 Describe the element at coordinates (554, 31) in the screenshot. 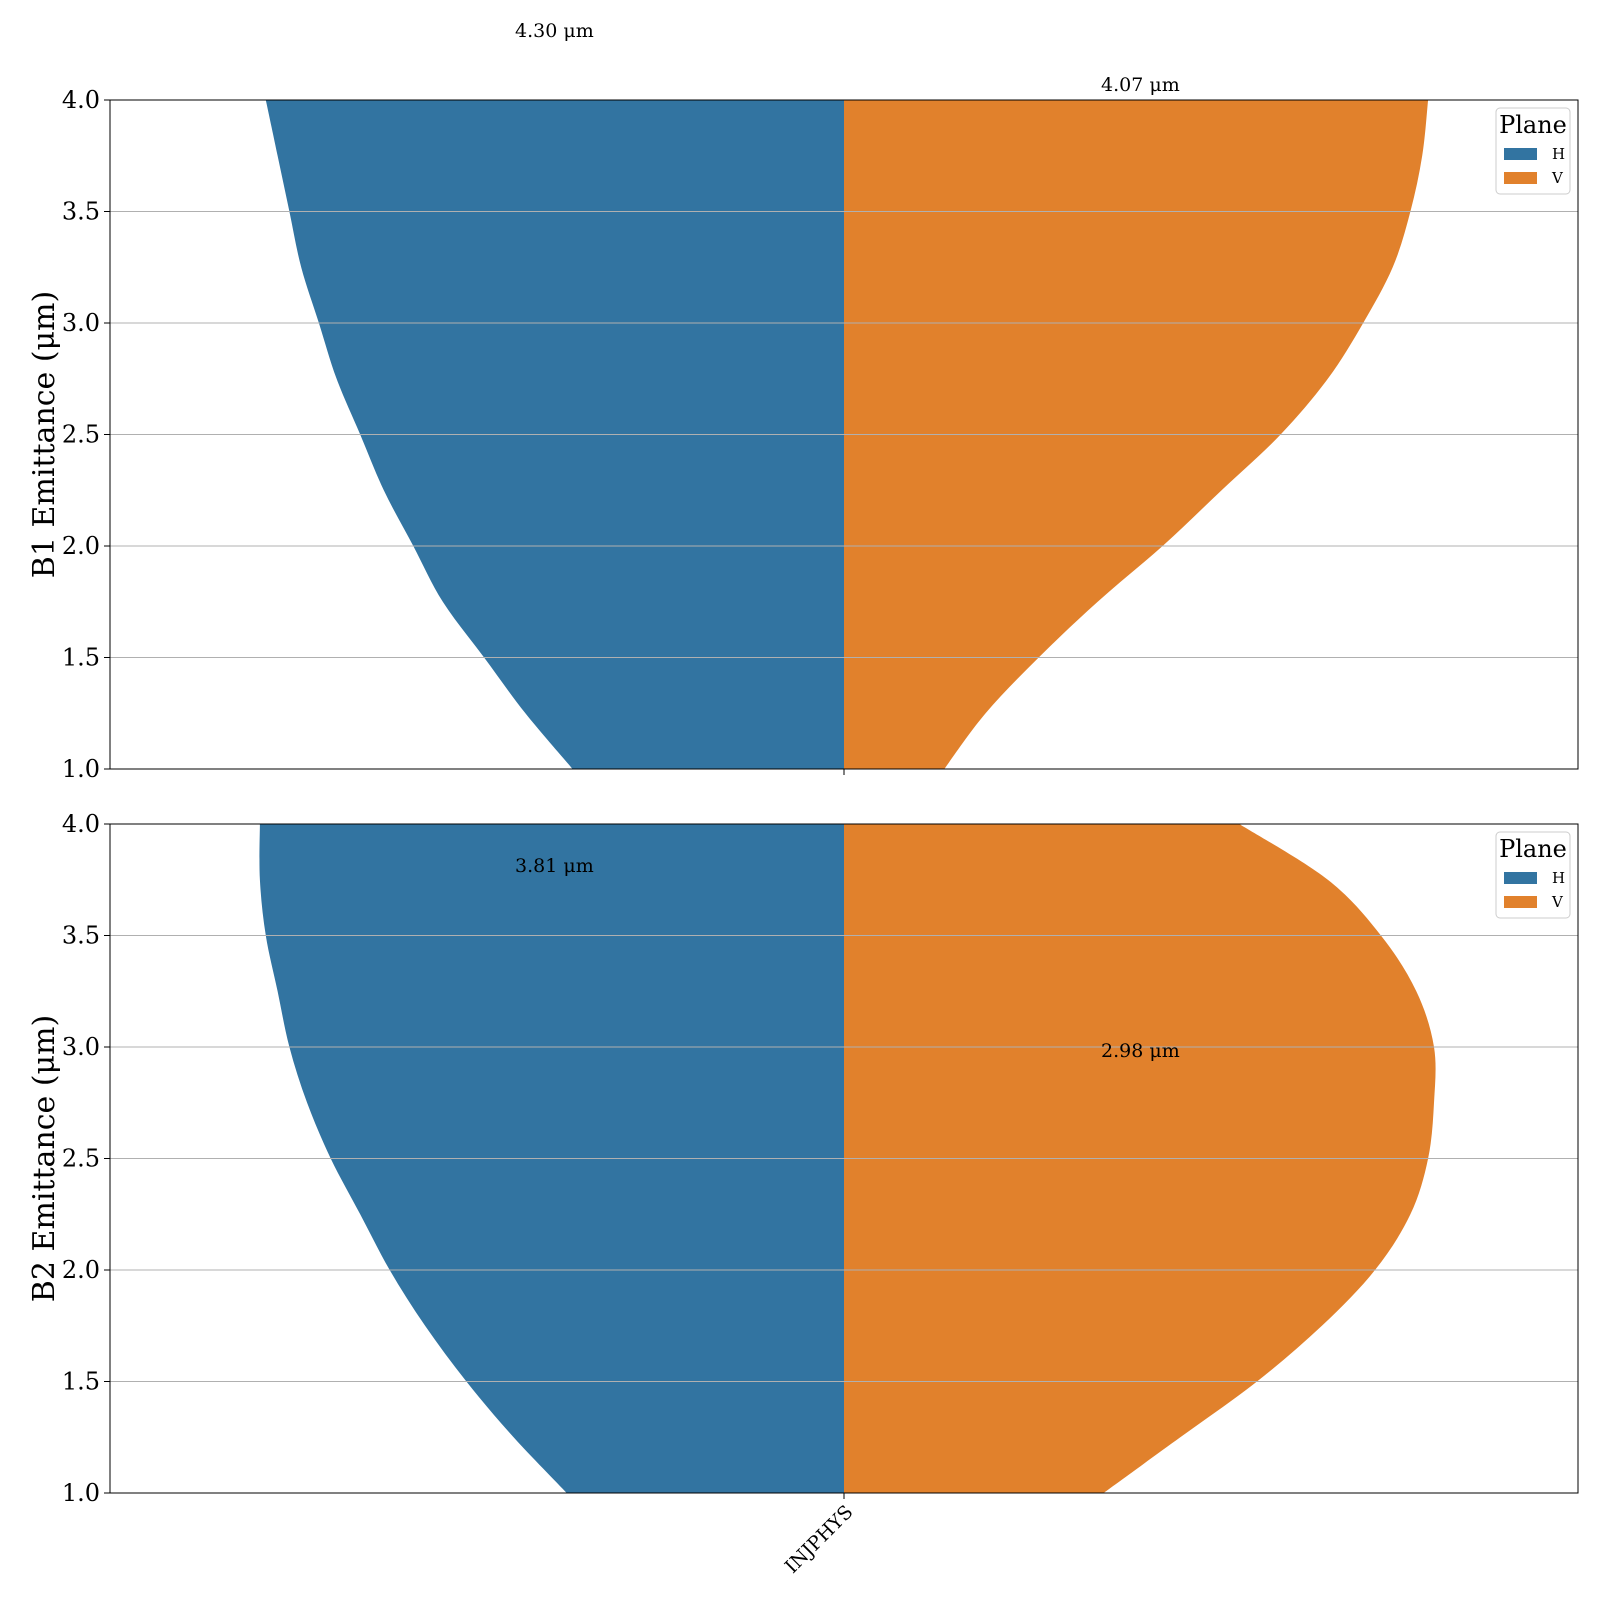

I see `annotation-h: 4.30 μm` at that location.